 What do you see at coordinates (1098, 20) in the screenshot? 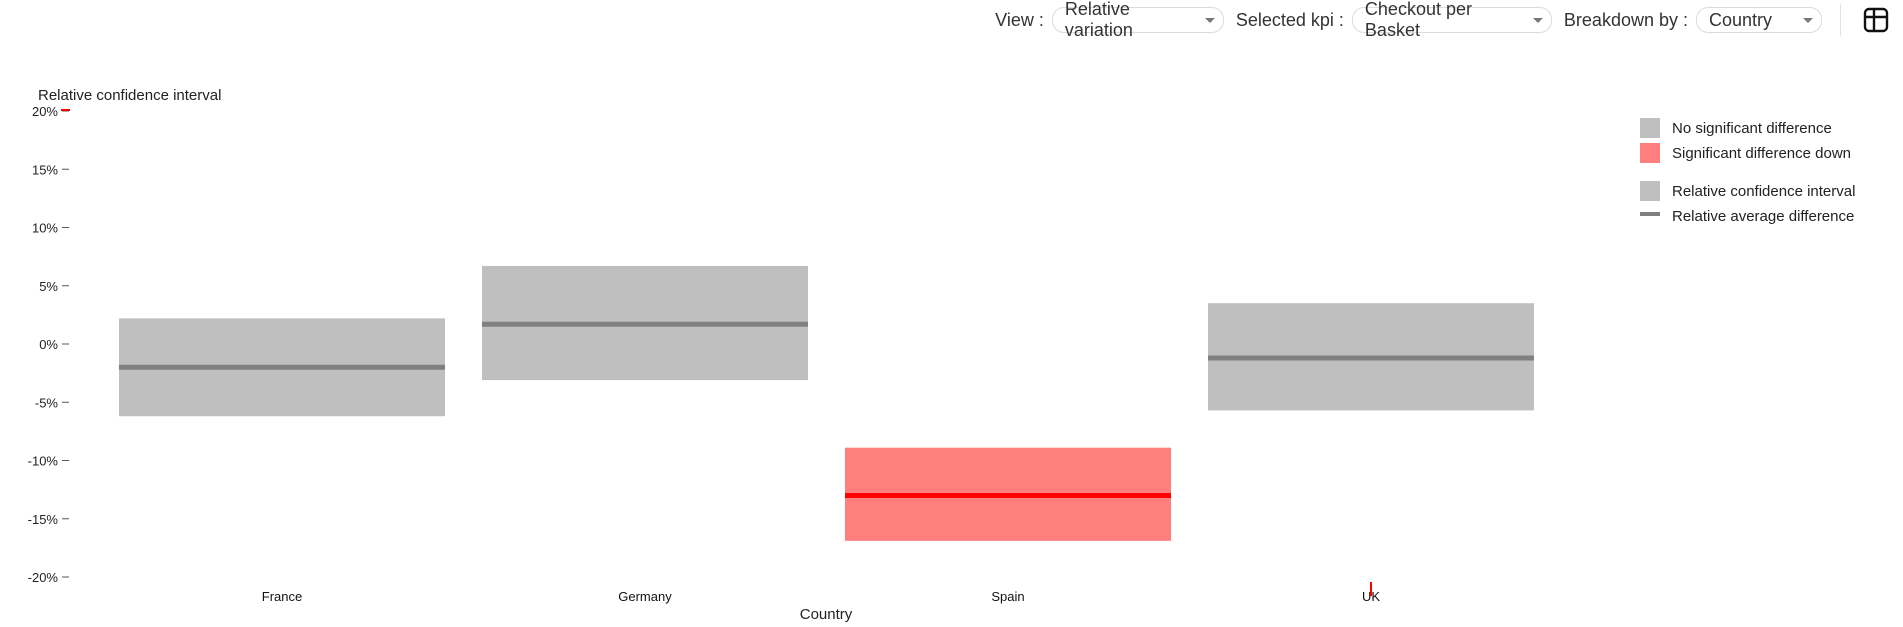
I see `view-dropdown-value: Relative variation` at bounding box center [1098, 20].